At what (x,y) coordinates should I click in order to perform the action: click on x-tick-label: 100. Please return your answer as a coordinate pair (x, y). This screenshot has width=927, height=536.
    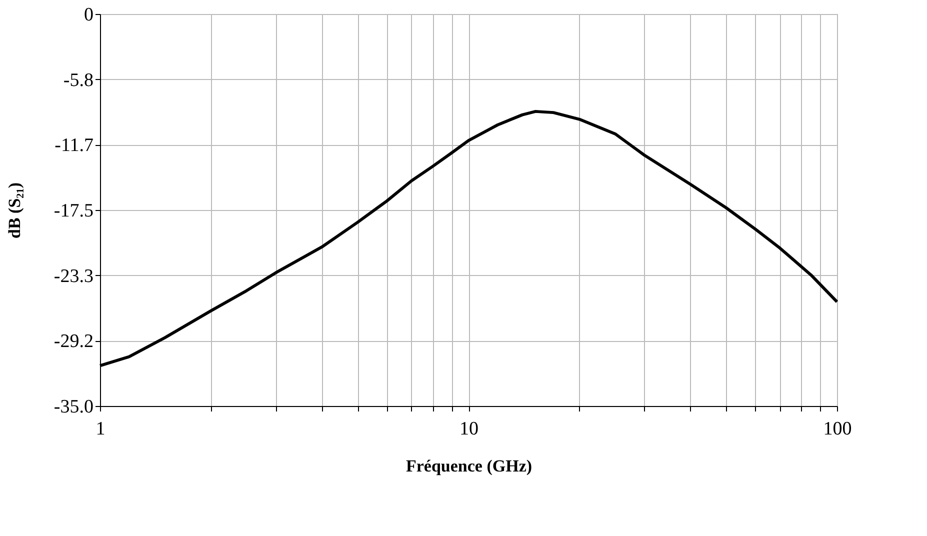
    Looking at the image, I should click on (837, 429).